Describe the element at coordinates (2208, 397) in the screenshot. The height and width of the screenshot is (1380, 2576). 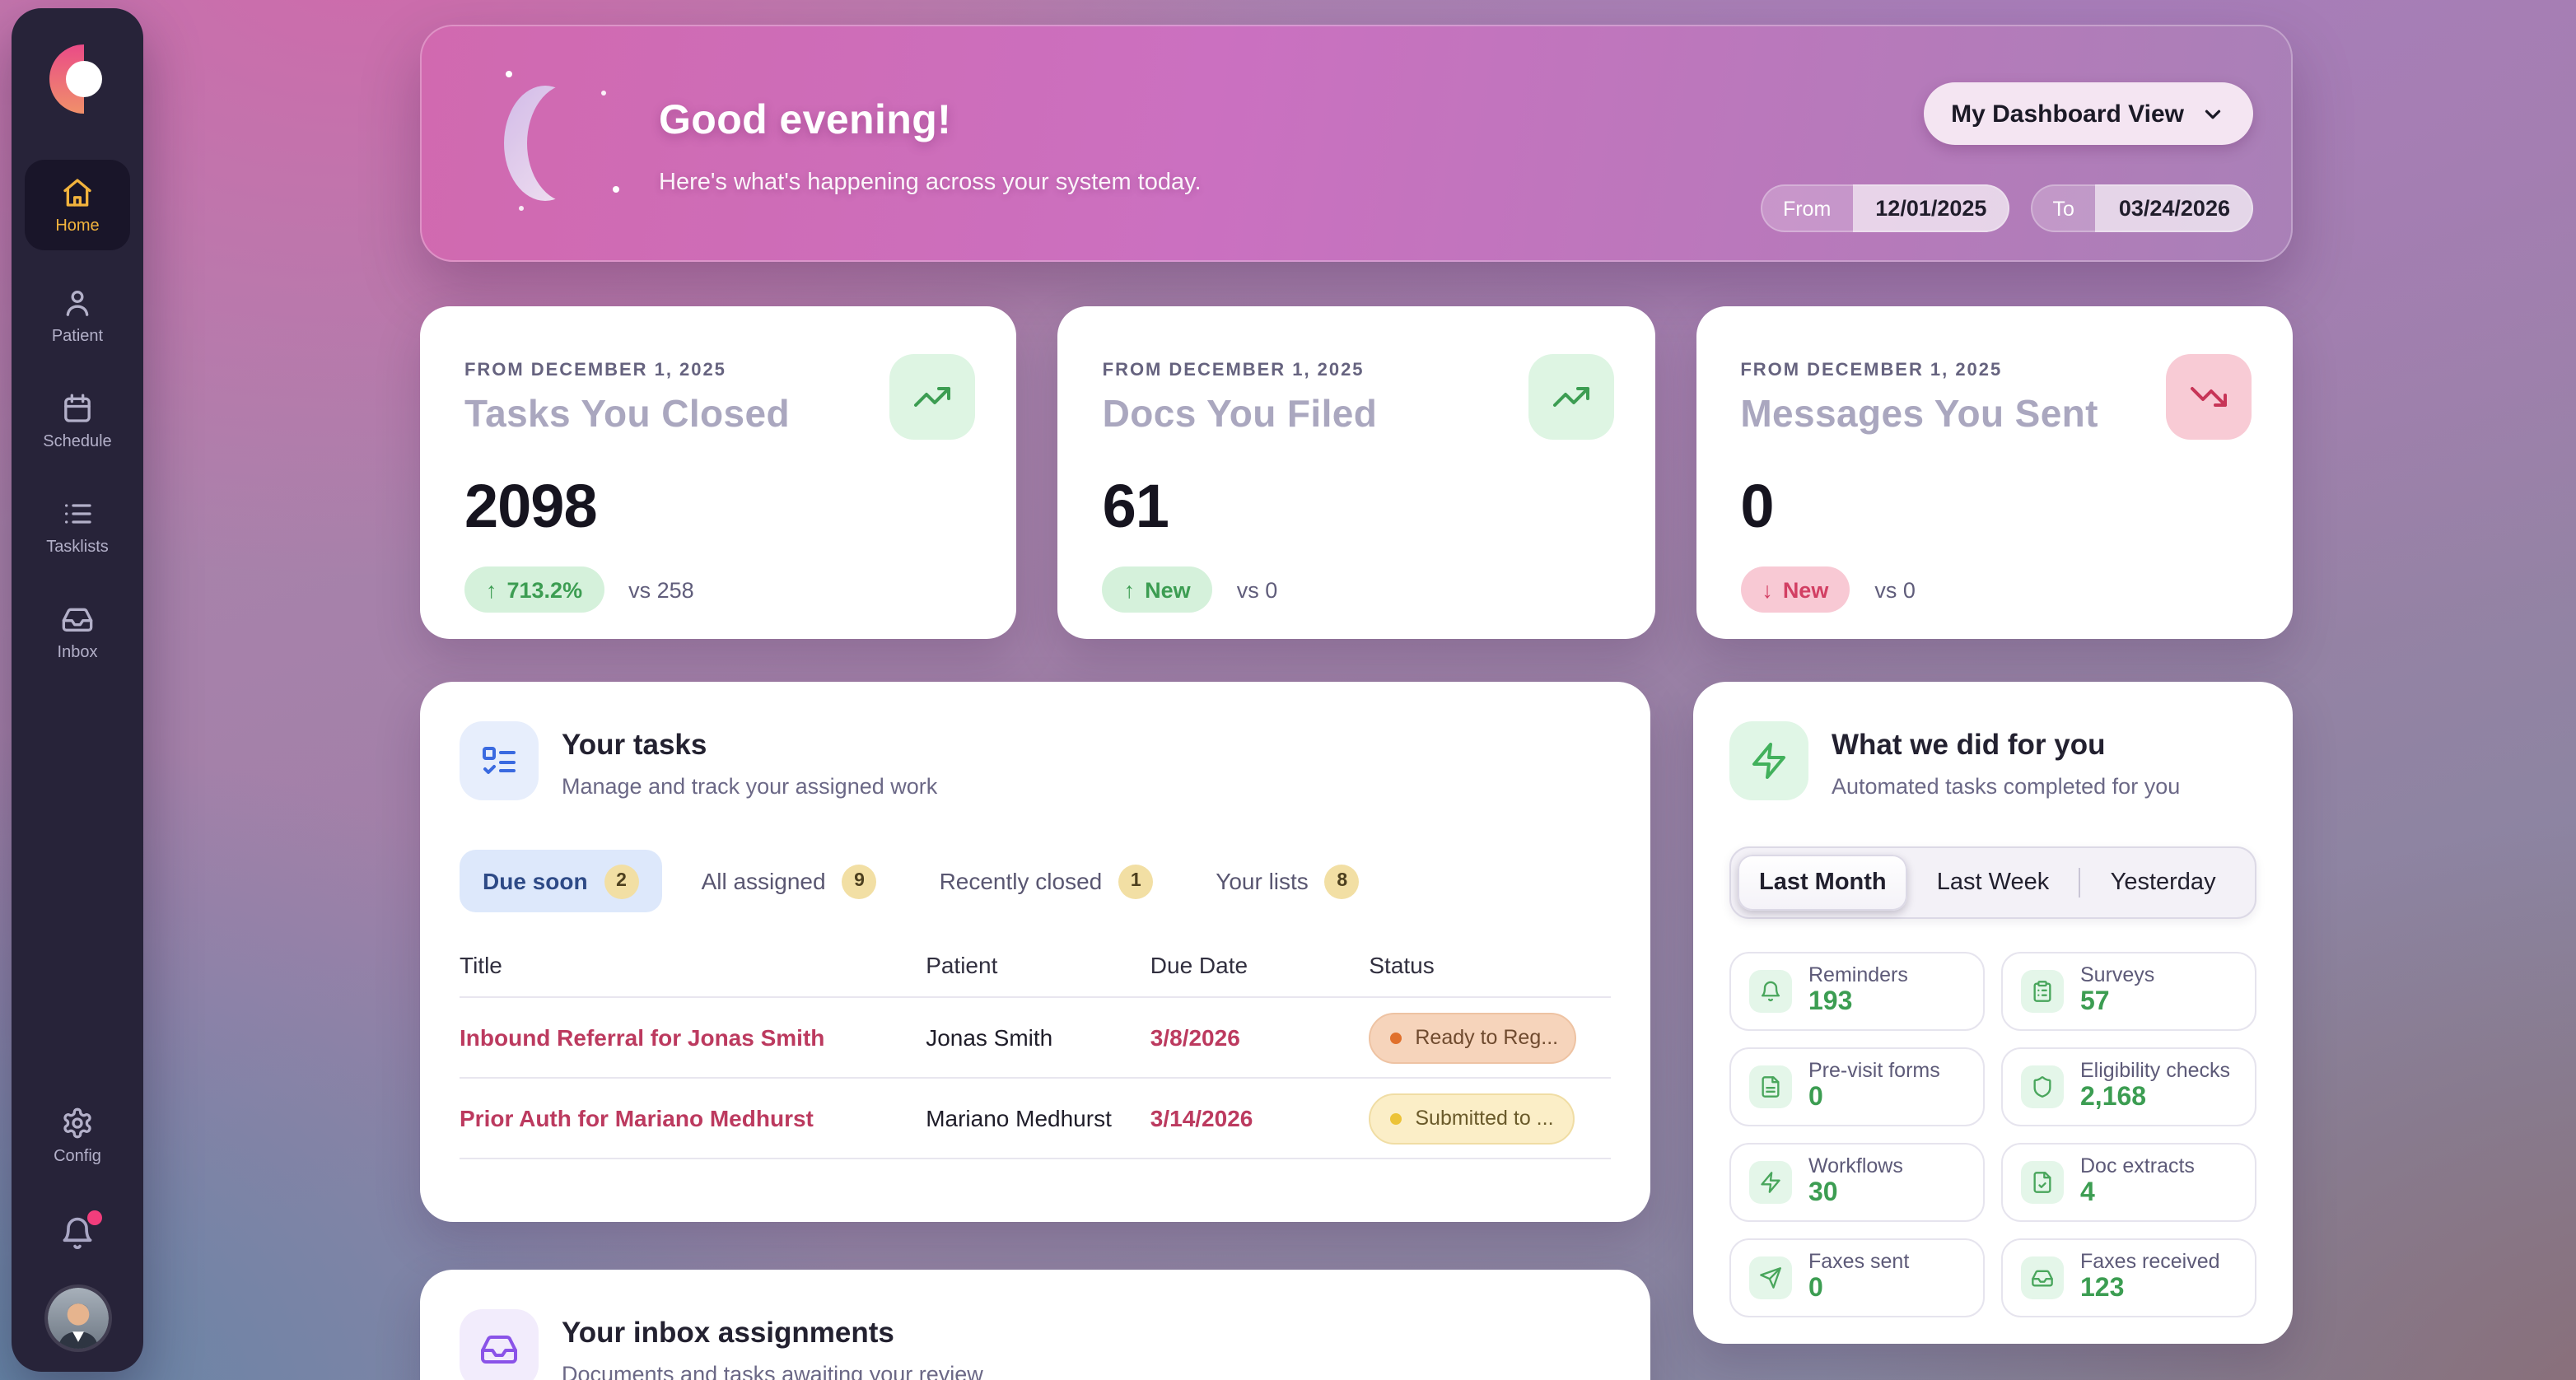
I see `trending-down-icon` at that location.